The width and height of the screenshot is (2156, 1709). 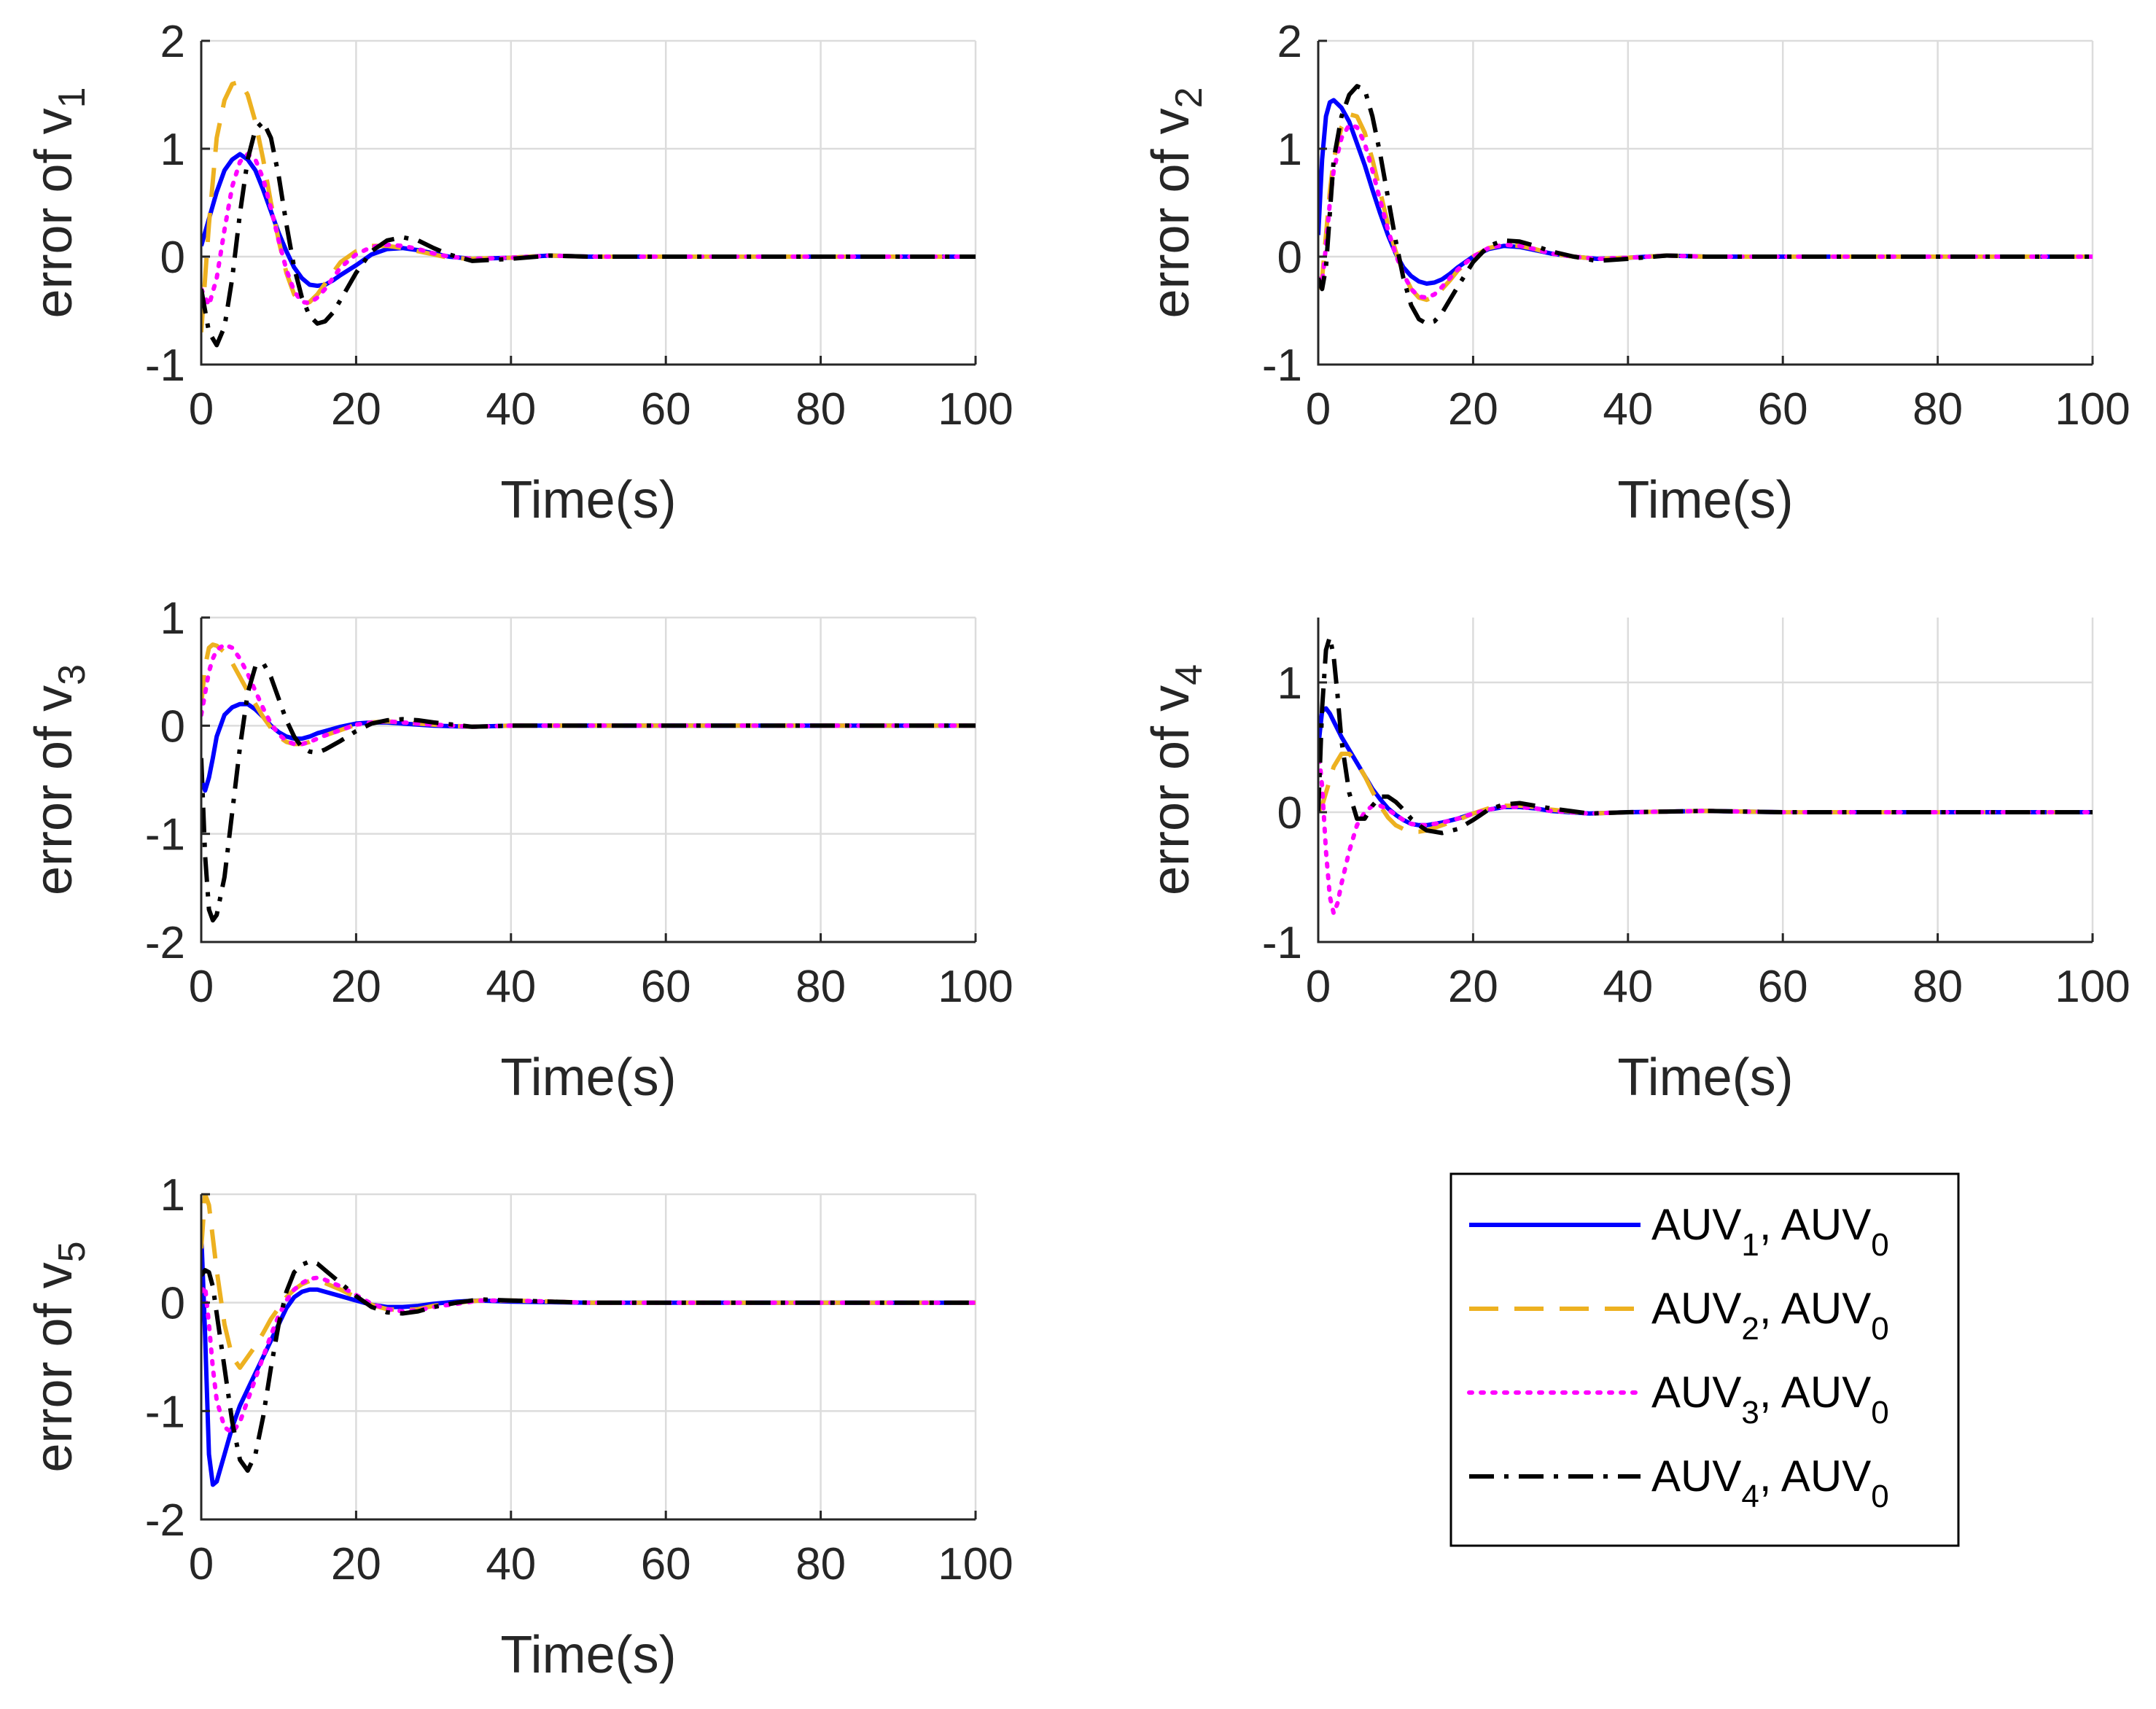 What do you see at coordinates (1189, 98) in the screenshot?
I see `y-axis-title-subscript: 2` at bounding box center [1189, 98].